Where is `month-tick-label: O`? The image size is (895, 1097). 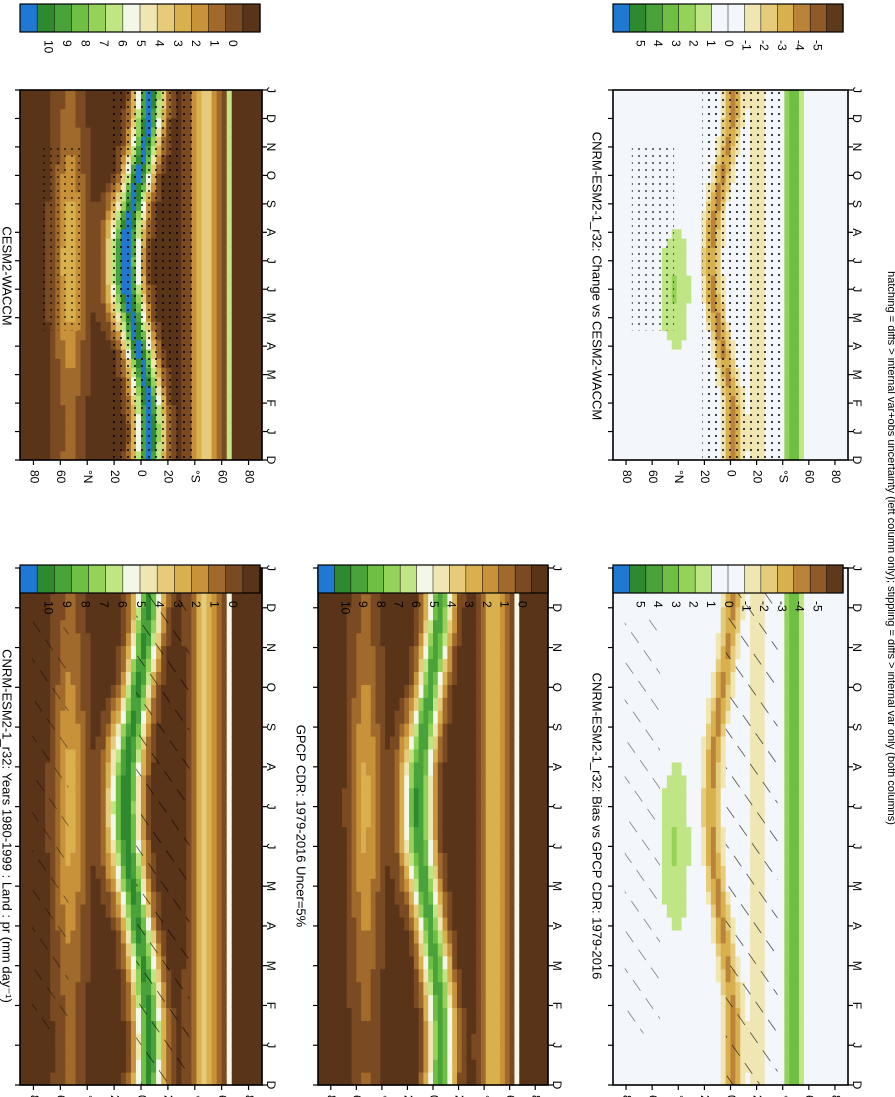
month-tick-label: O is located at coordinates (271, 687).